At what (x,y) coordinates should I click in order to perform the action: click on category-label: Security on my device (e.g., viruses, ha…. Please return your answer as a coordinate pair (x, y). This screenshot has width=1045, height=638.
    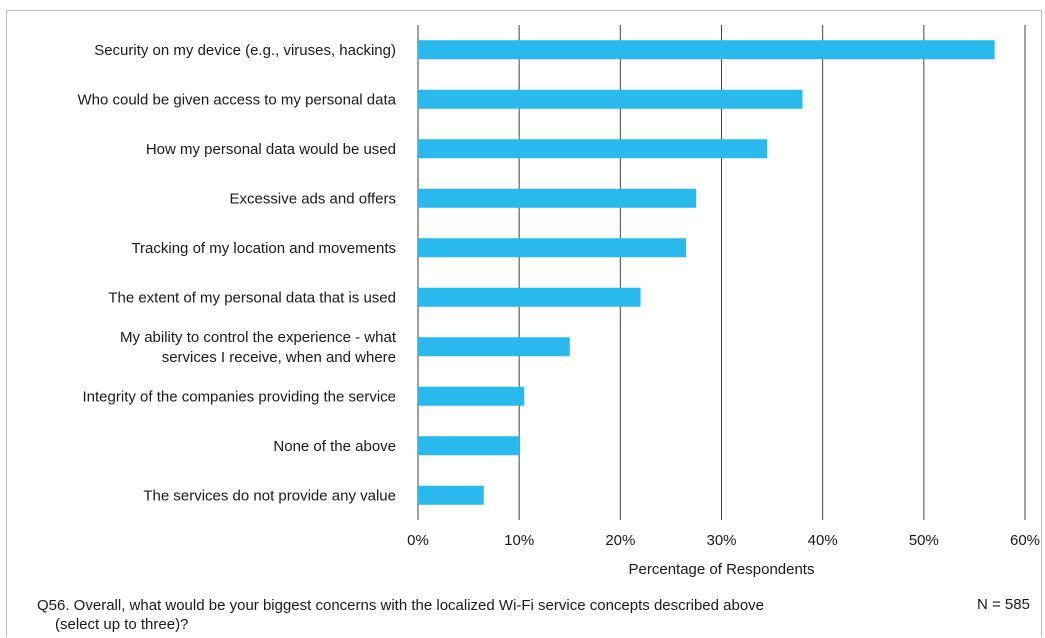
    Looking at the image, I should click on (245, 50).